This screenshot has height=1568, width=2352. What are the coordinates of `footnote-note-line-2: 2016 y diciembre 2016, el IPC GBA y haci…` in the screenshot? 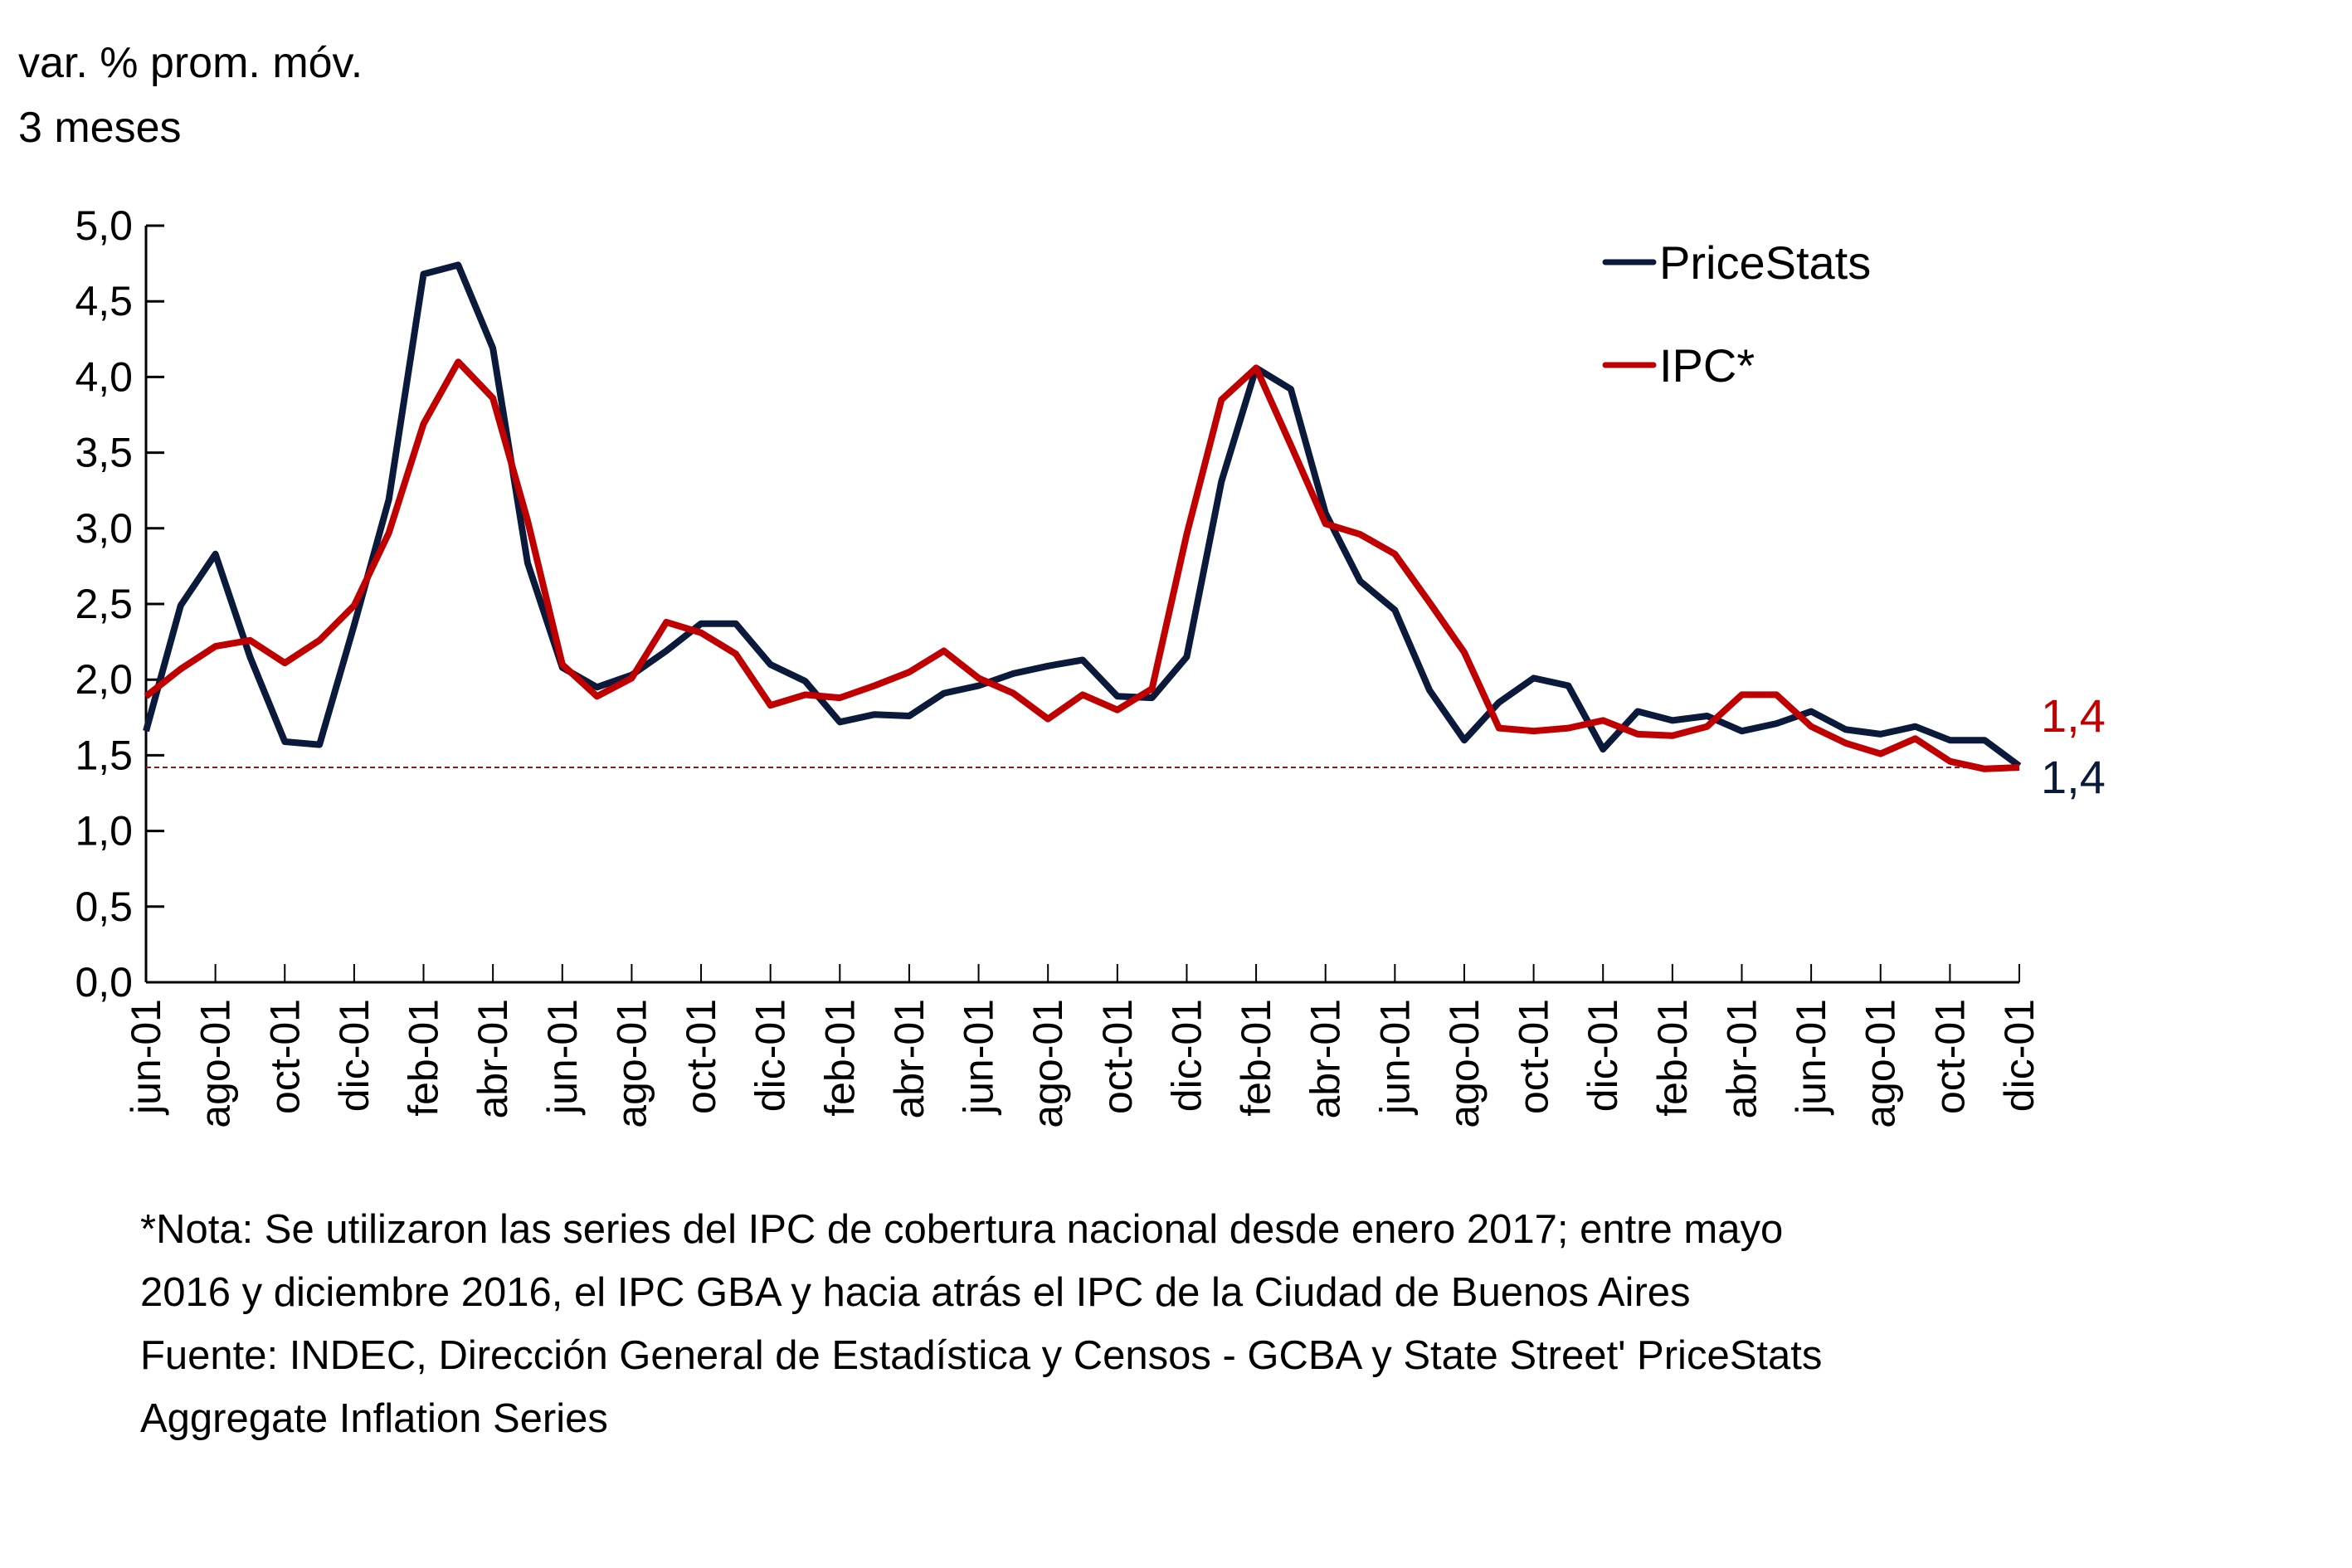 It's located at (915, 1292).